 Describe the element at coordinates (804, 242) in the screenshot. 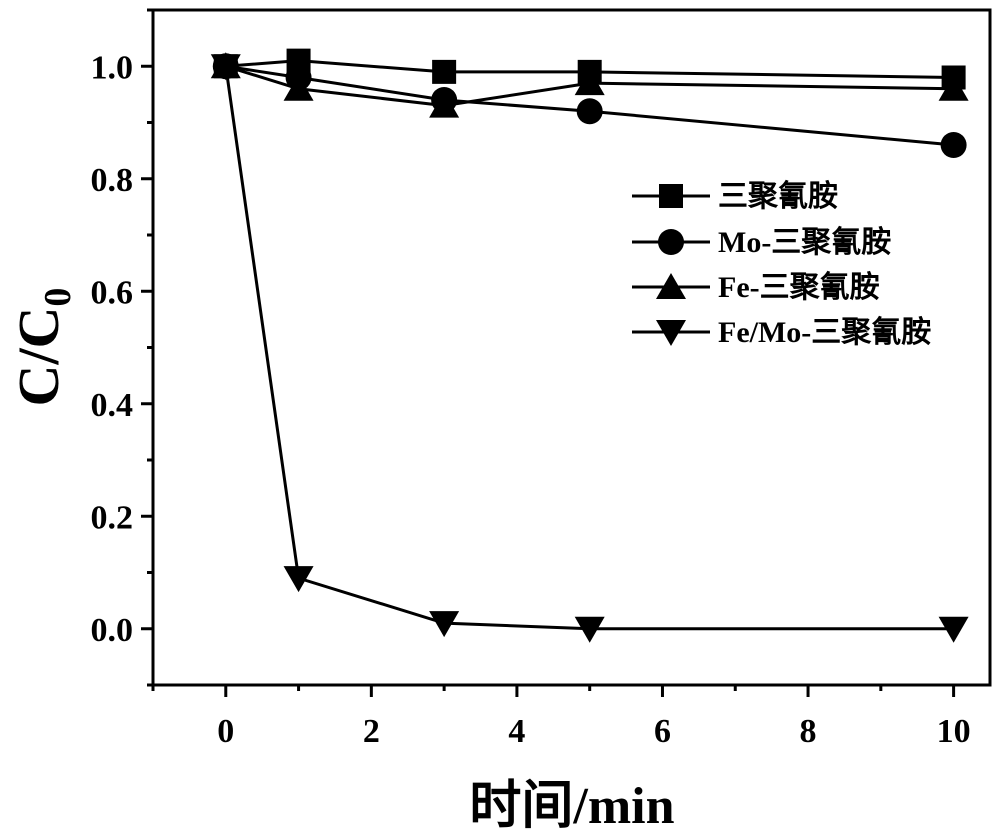

I see `legend-label: Mo-三聚氰胺` at that location.